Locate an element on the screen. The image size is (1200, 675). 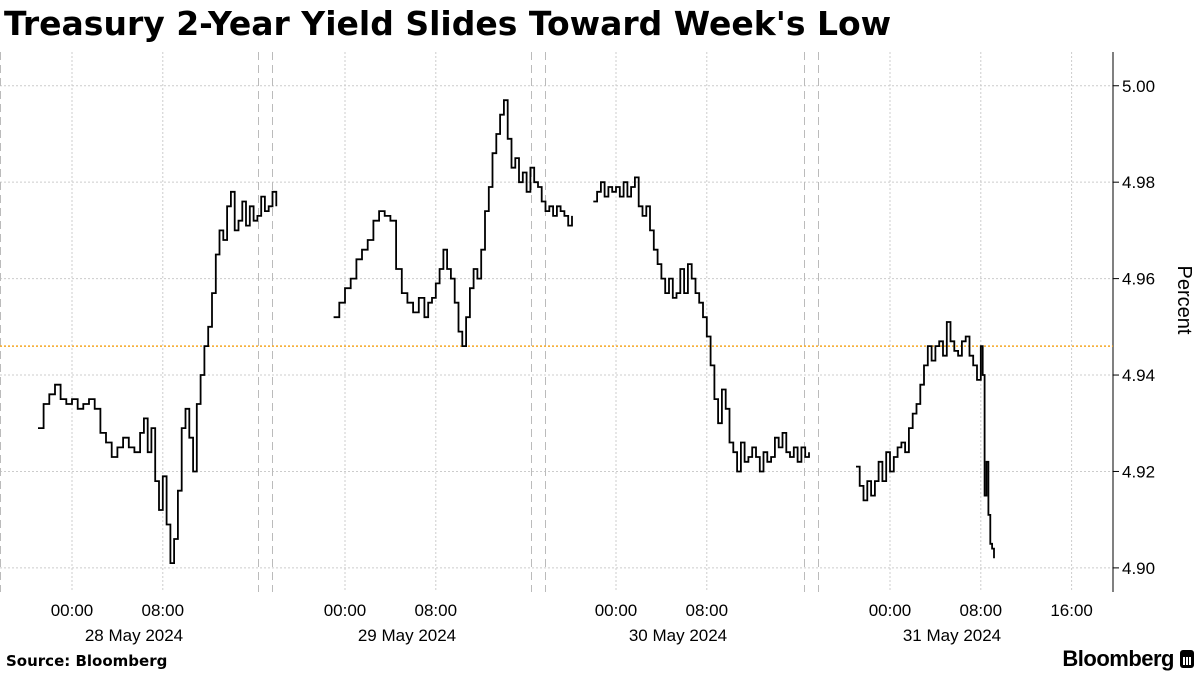
x-date-label: 28 May 2024 is located at coordinates (134, 635).